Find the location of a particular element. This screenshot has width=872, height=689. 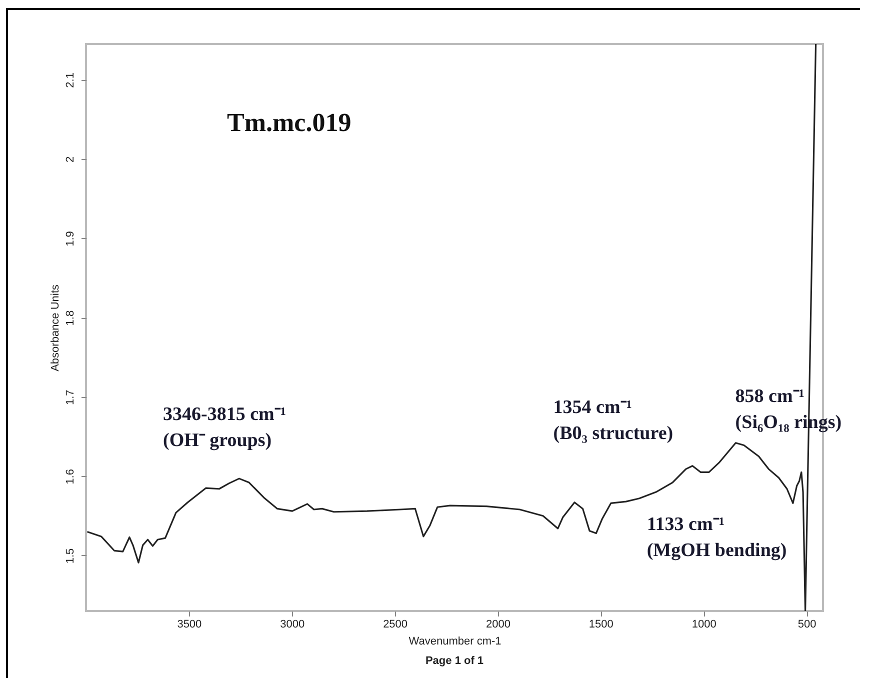

y-tick-label: 2 is located at coordinates (70, 159).